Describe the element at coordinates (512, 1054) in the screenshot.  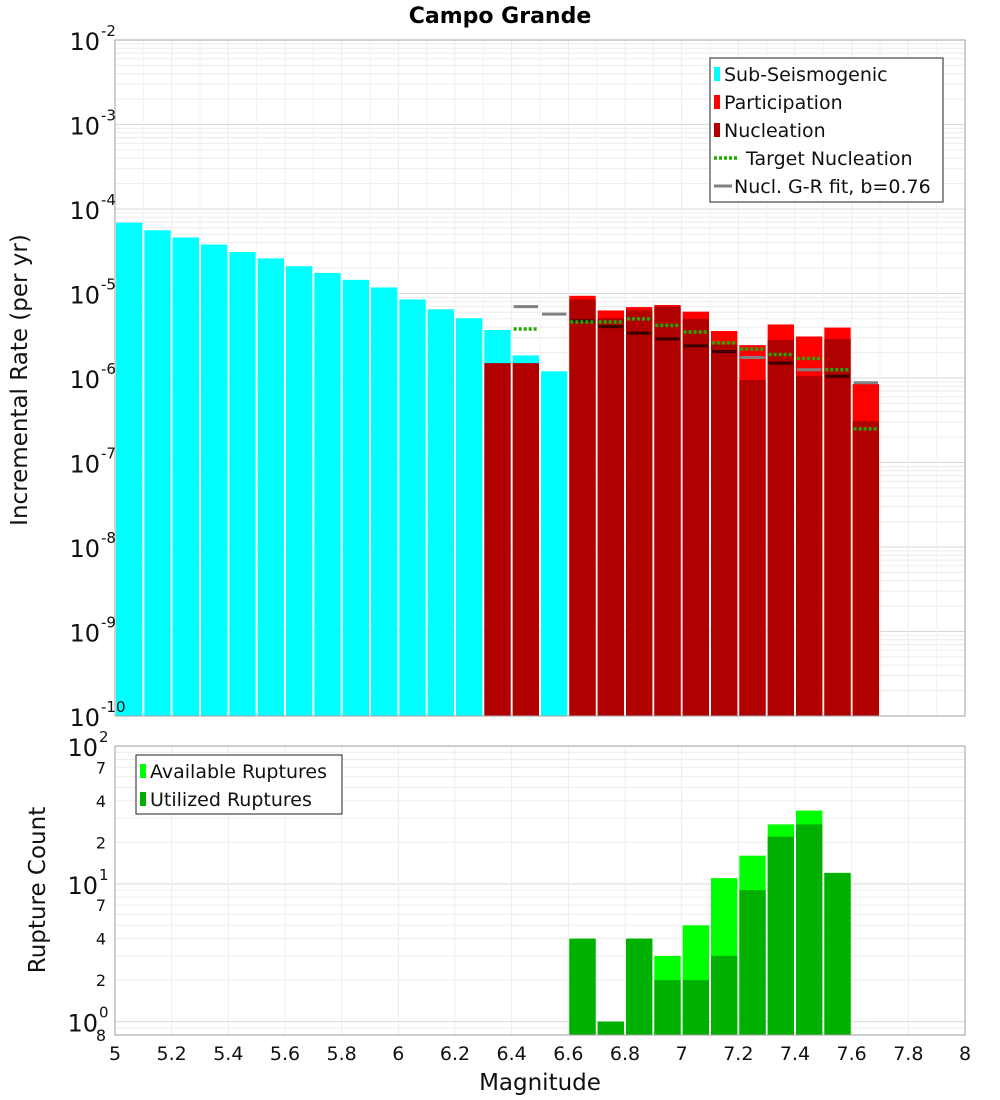
I see `x-tick-label: 6.4` at that location.